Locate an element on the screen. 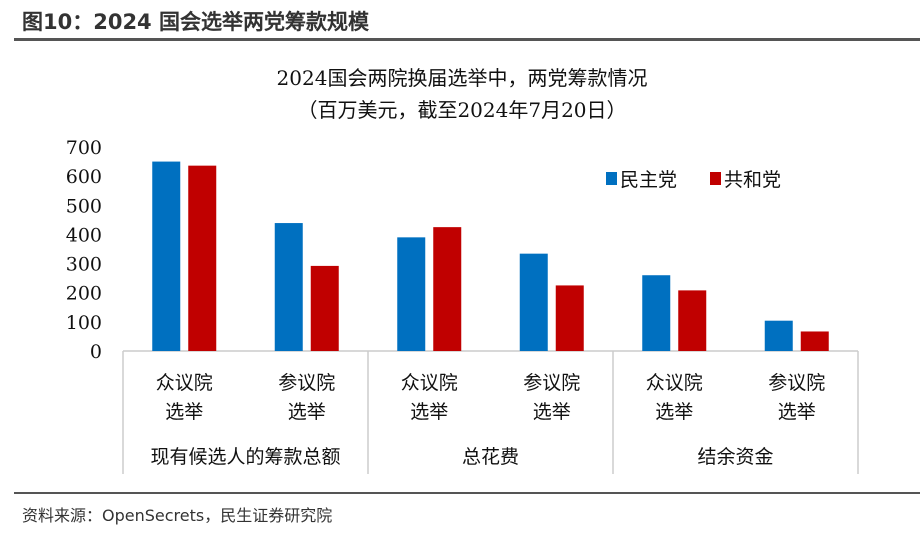  top-rule is located at coordinates (467, 39).